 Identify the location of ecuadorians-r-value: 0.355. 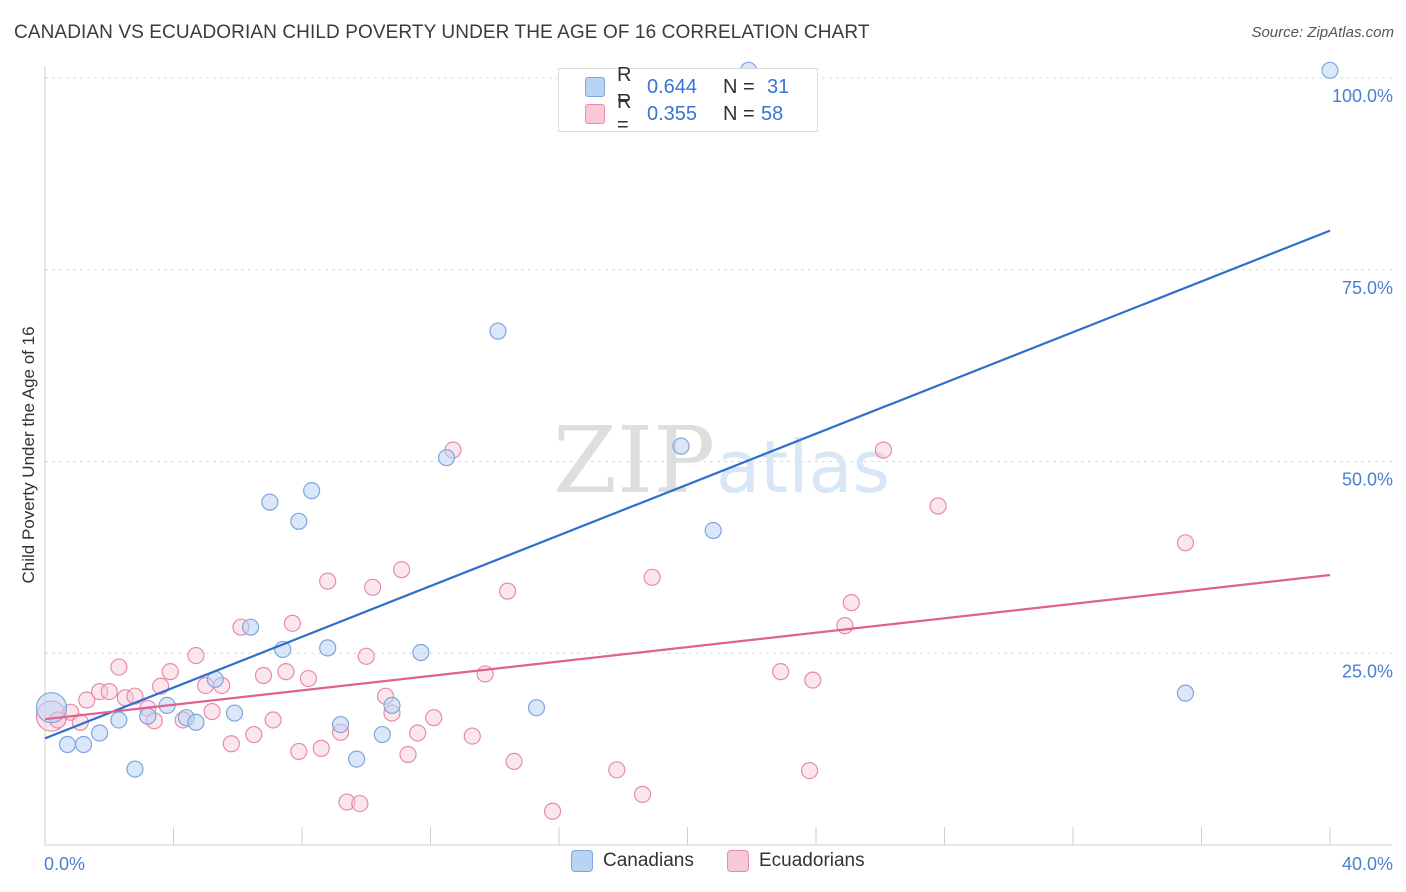
(672, 113).